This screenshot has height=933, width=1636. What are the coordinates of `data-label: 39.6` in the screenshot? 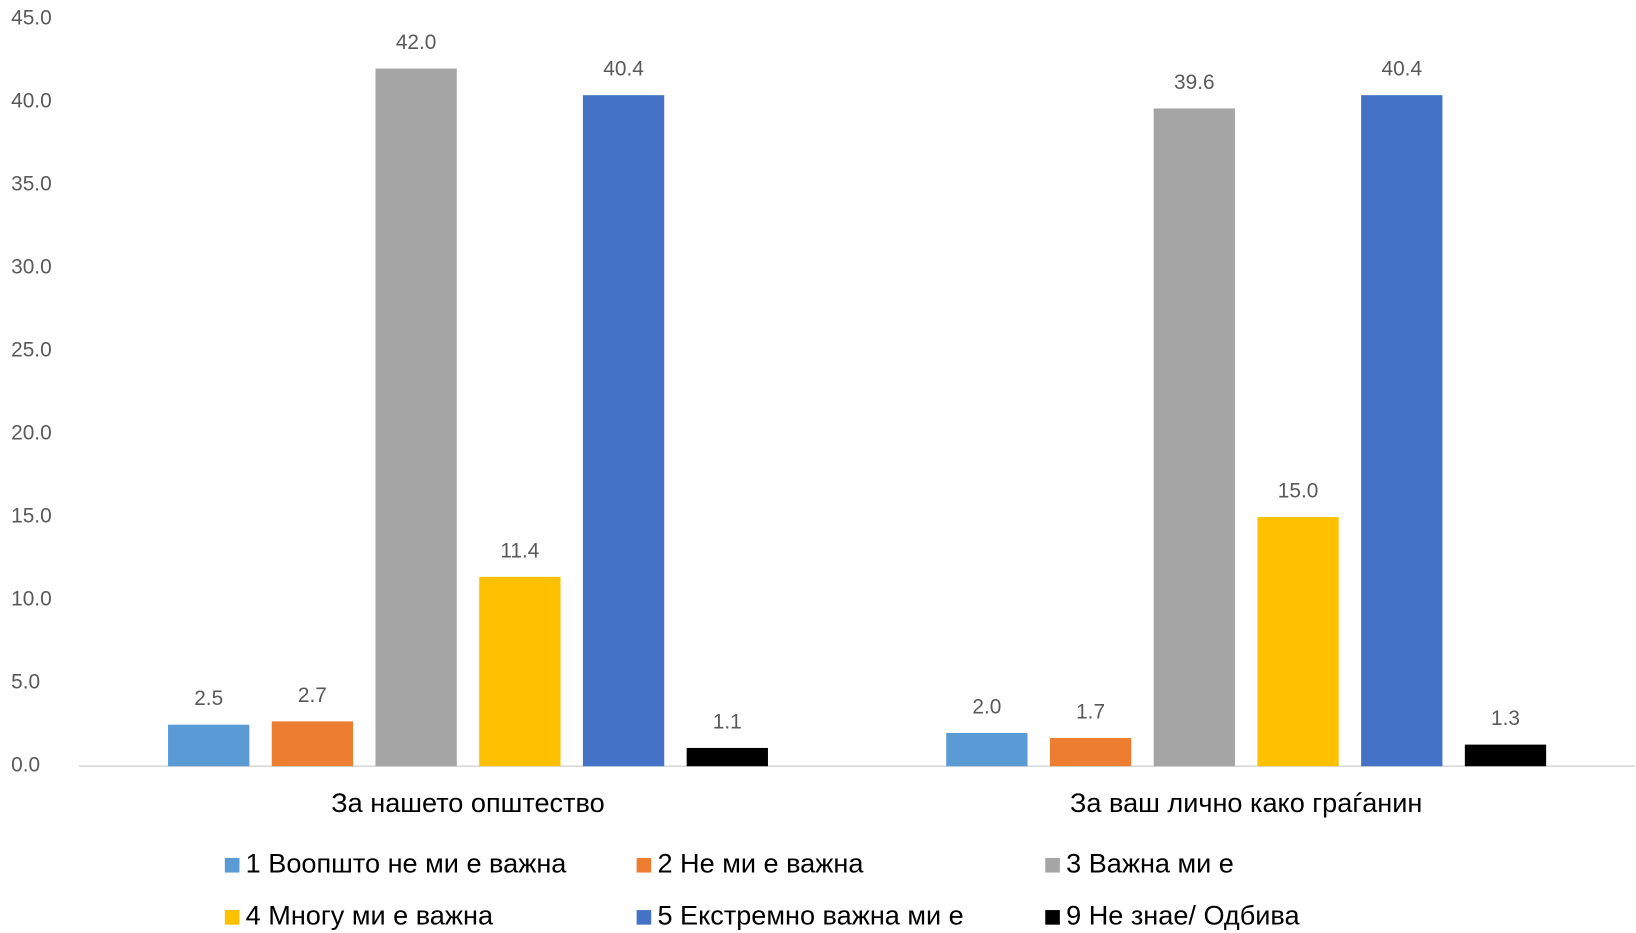 It's located at (1194, 82).